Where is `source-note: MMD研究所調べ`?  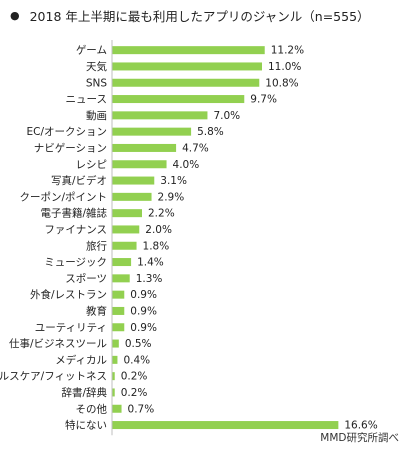 source-note: MMD研究所調べ is located at coordinates (359, 438).